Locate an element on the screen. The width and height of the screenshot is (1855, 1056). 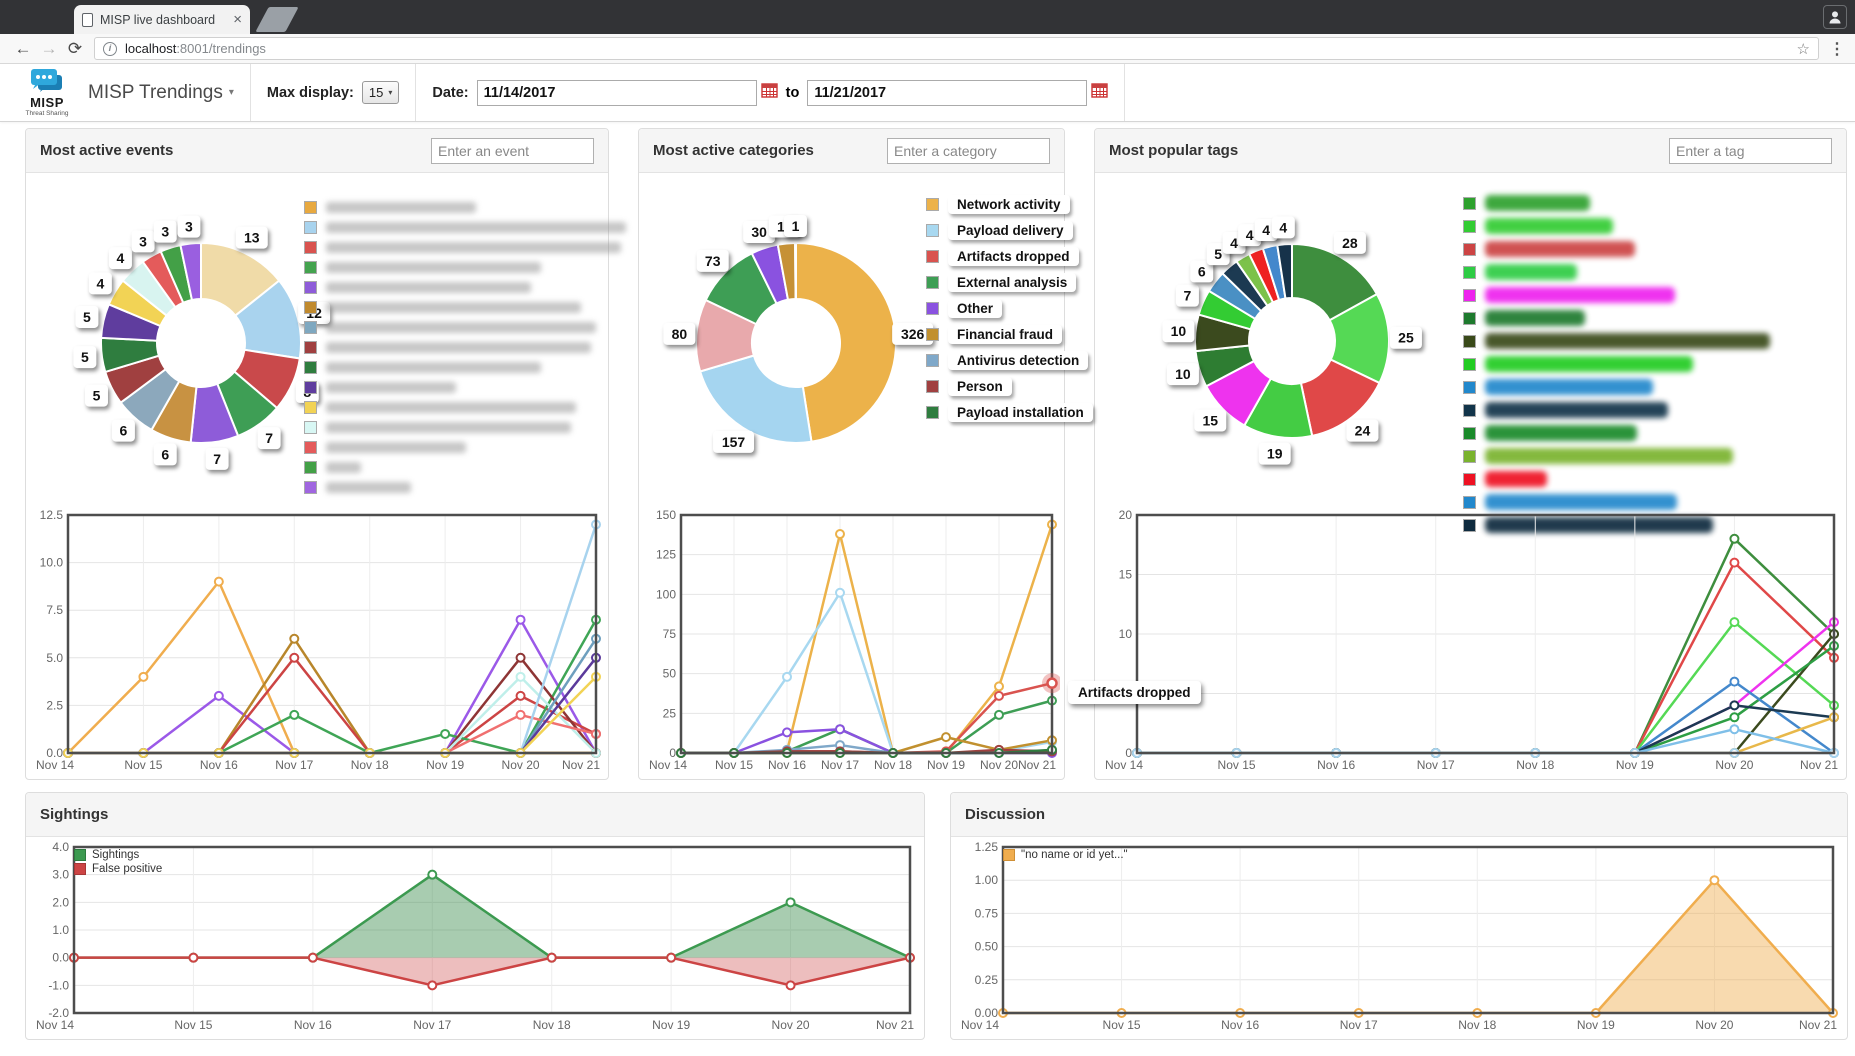
svg-text: 80 is located at coordinates (680, 334).